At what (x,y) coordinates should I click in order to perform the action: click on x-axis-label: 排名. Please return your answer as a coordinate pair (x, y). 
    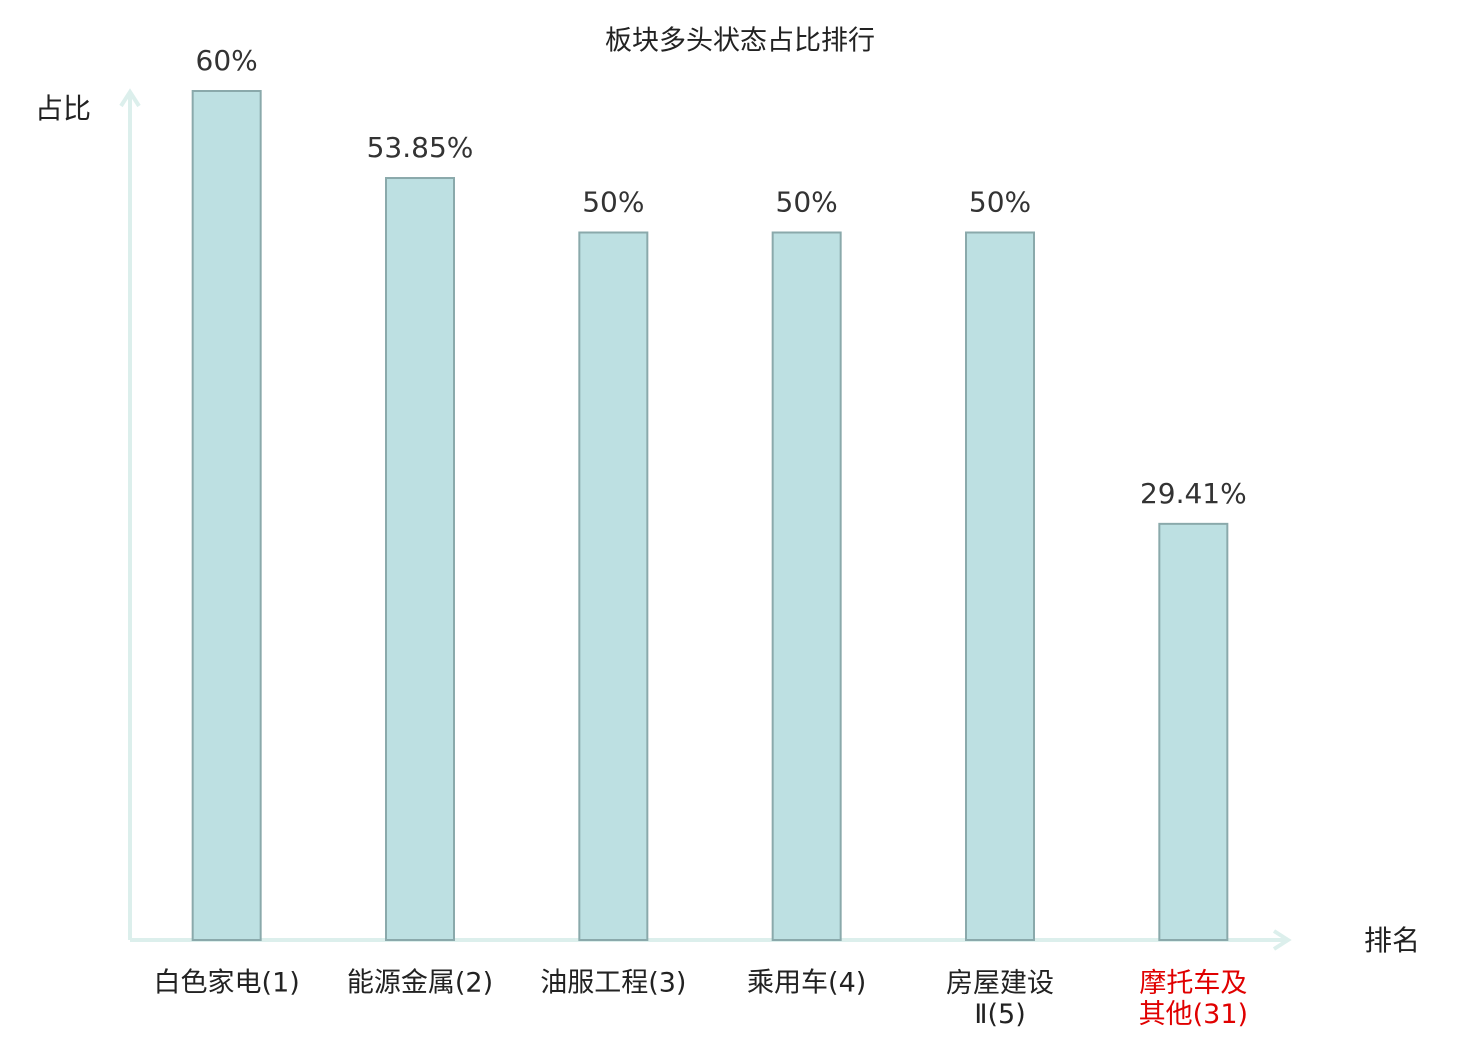
    Looking at the image, I should click on (1392, 940).